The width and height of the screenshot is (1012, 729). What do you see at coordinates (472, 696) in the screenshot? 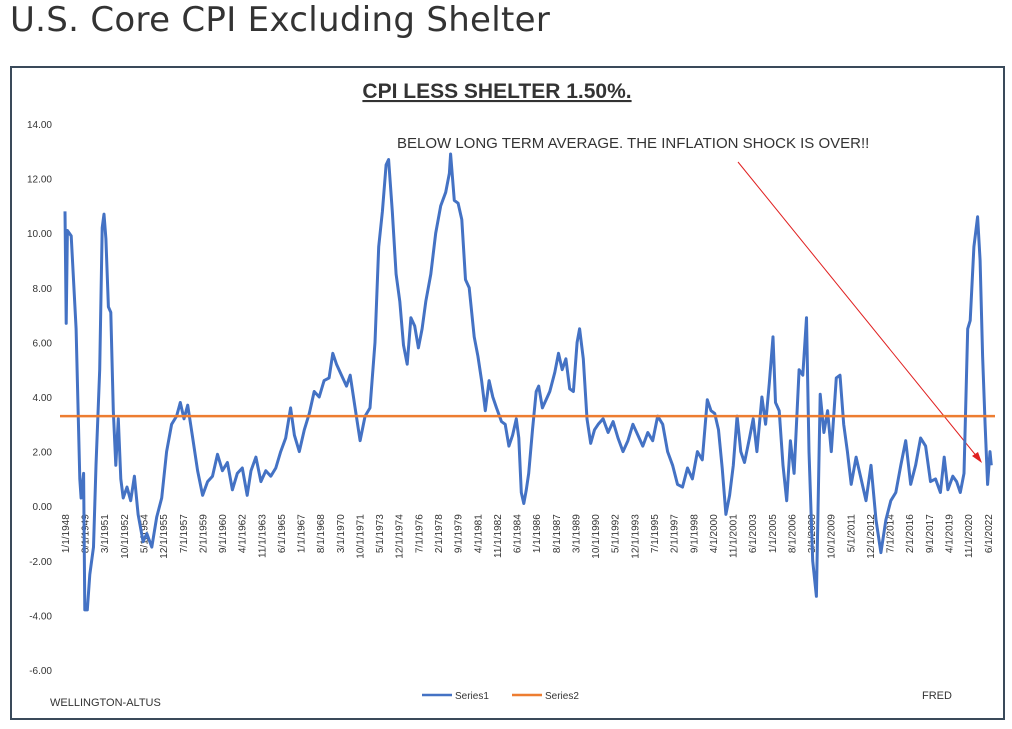
I see `legend-label: Series1` at bounding box center [472, 696].